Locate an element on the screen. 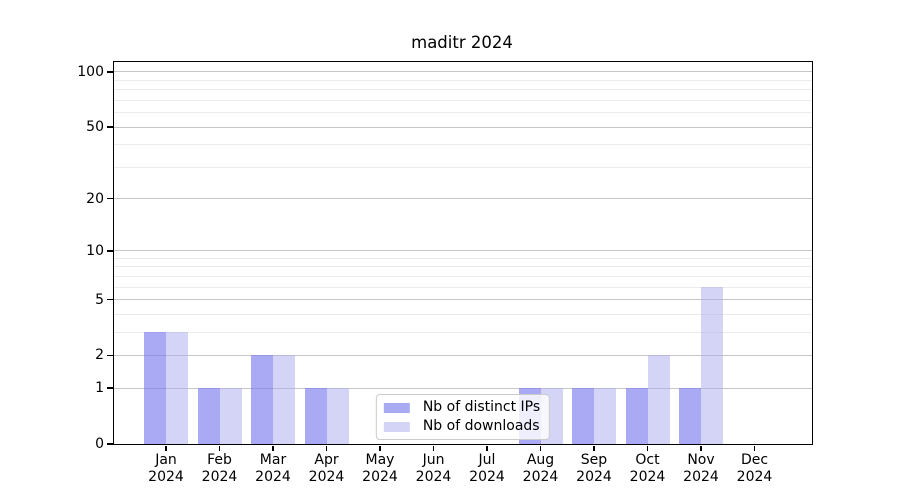 The height and width of the screenshot is (500, 900). x-tick-label: May 2024 is located at coordinates (380, 468).